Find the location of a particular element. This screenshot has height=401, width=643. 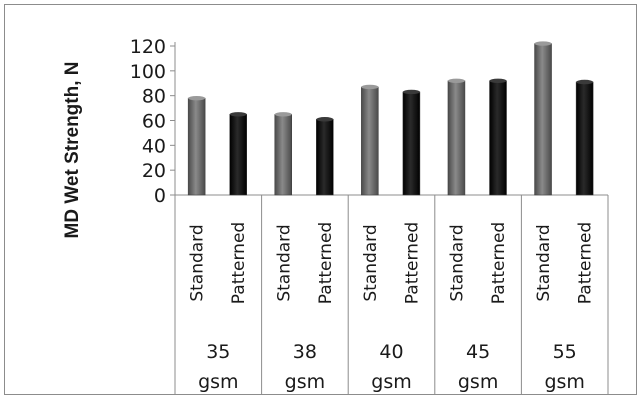

group-label-value: 55 is located at coordinates (565, 352).